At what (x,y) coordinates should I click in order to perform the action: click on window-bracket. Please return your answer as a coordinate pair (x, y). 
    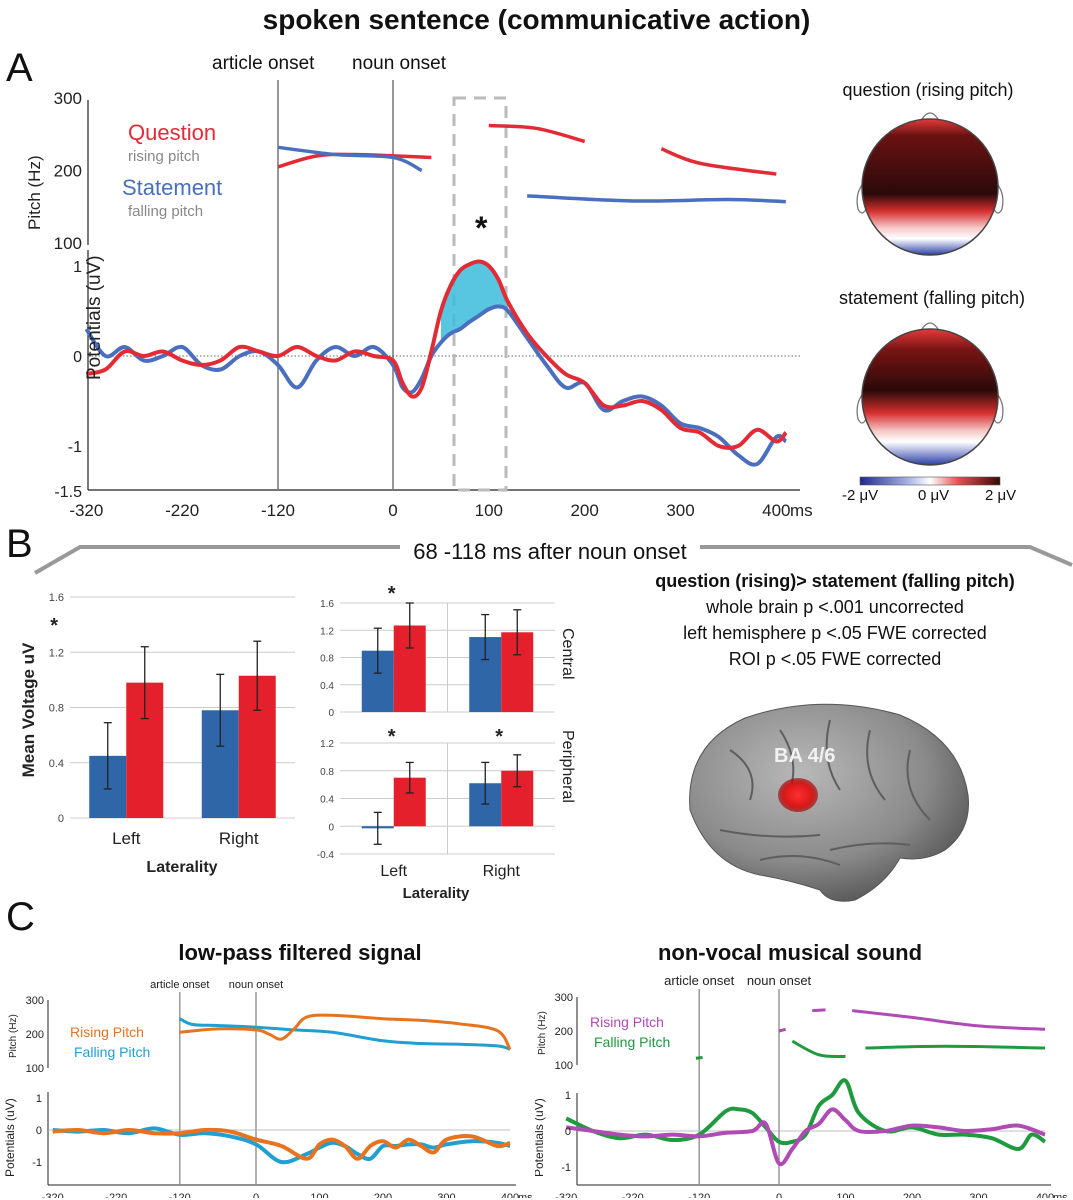
    Looking at the image, I should click on (553, 560).